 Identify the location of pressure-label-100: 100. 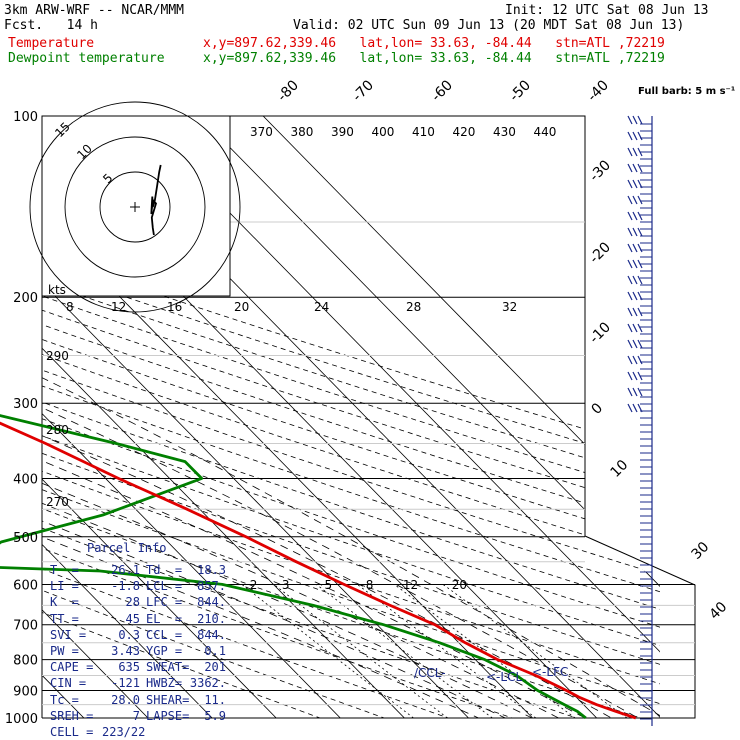
(25, 117).